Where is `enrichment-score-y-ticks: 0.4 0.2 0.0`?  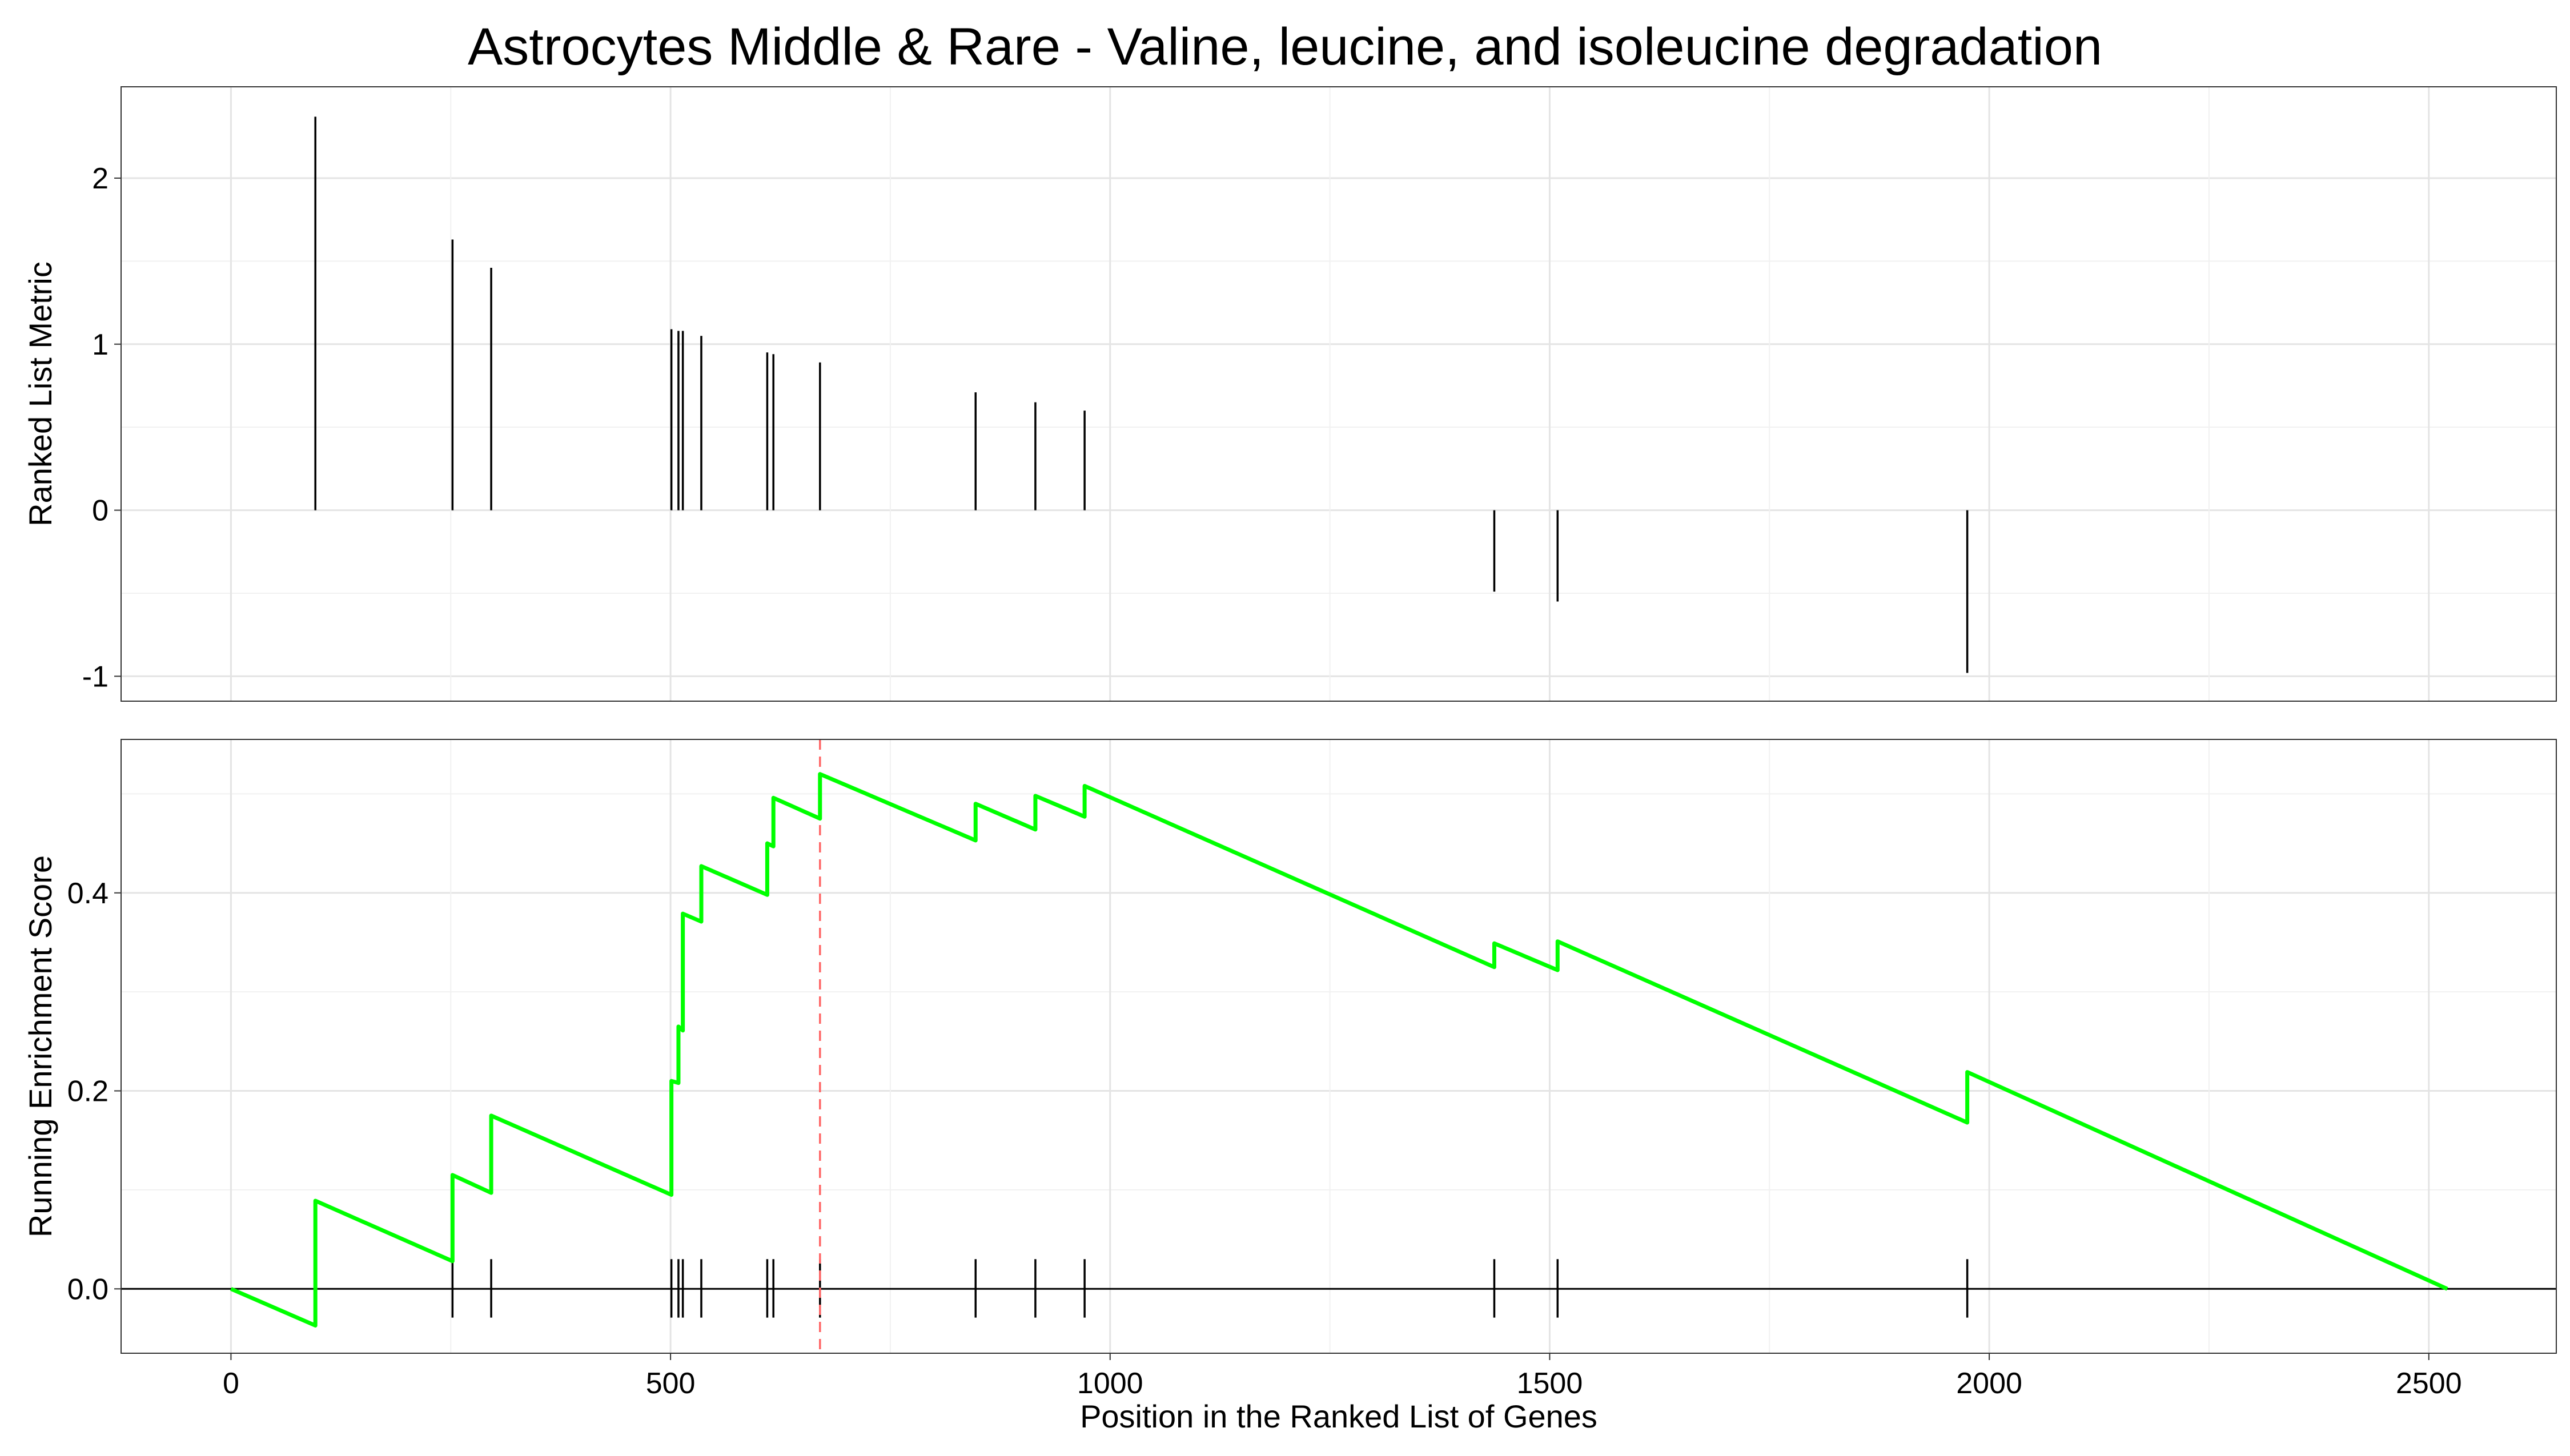
enrichment-score-y-ticks: 0.4 0.2 0.0 is located at coordinates (94, 1091).